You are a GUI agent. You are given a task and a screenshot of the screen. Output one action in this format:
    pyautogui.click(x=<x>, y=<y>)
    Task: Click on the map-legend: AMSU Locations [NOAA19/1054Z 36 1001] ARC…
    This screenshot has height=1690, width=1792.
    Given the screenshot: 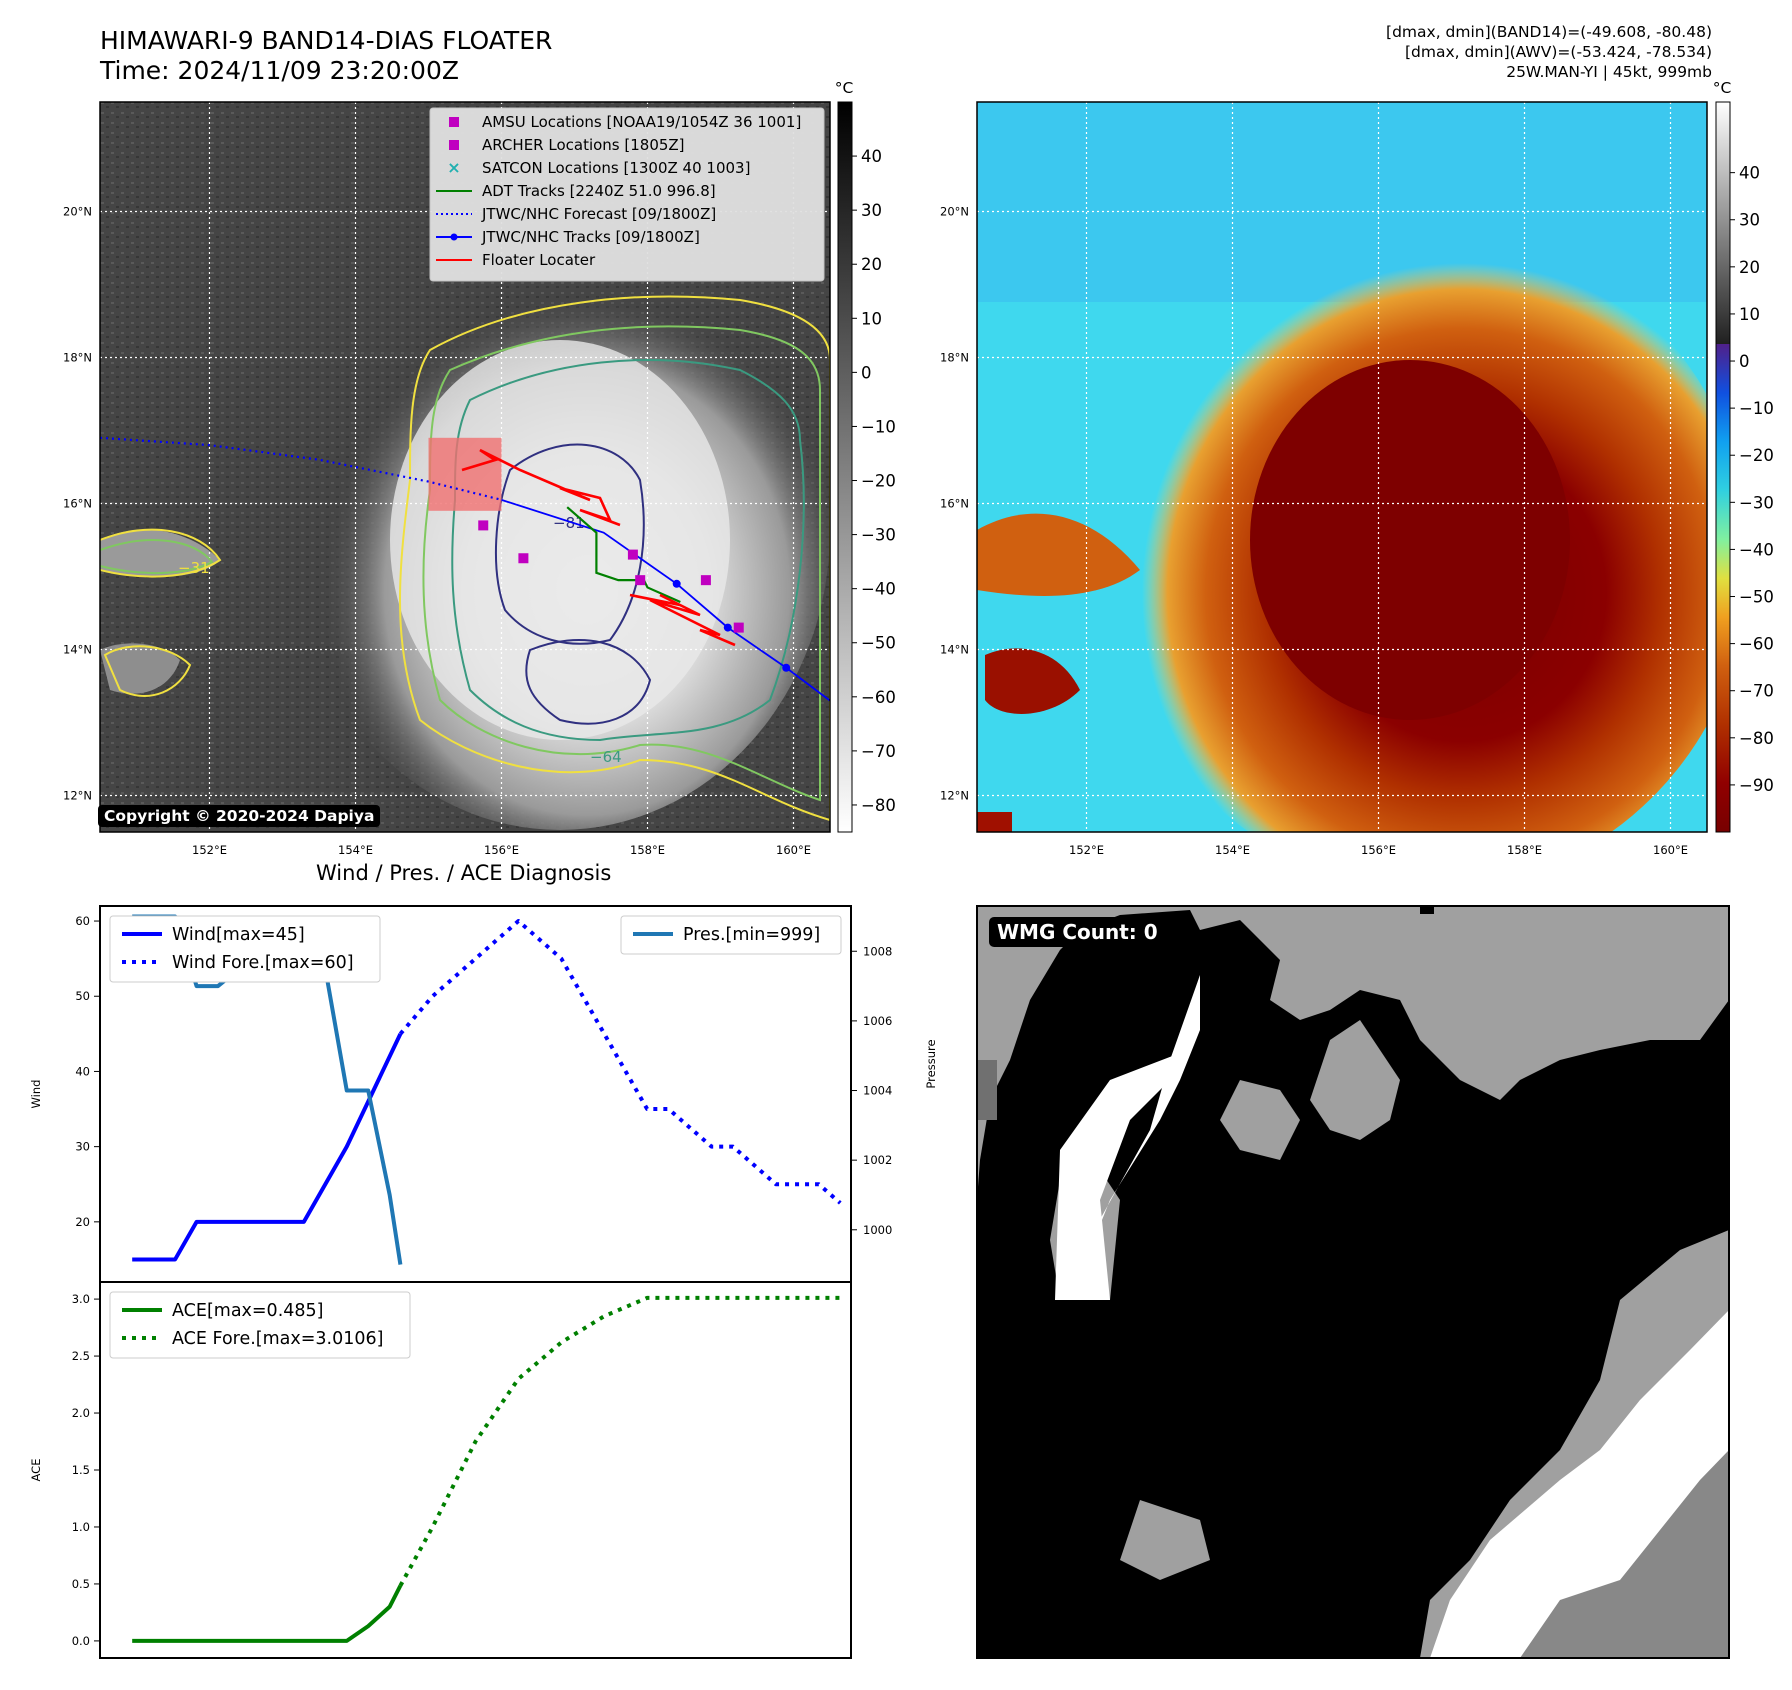 What is the action you would take?
    pyautogui.click(x=627, y=194)
    